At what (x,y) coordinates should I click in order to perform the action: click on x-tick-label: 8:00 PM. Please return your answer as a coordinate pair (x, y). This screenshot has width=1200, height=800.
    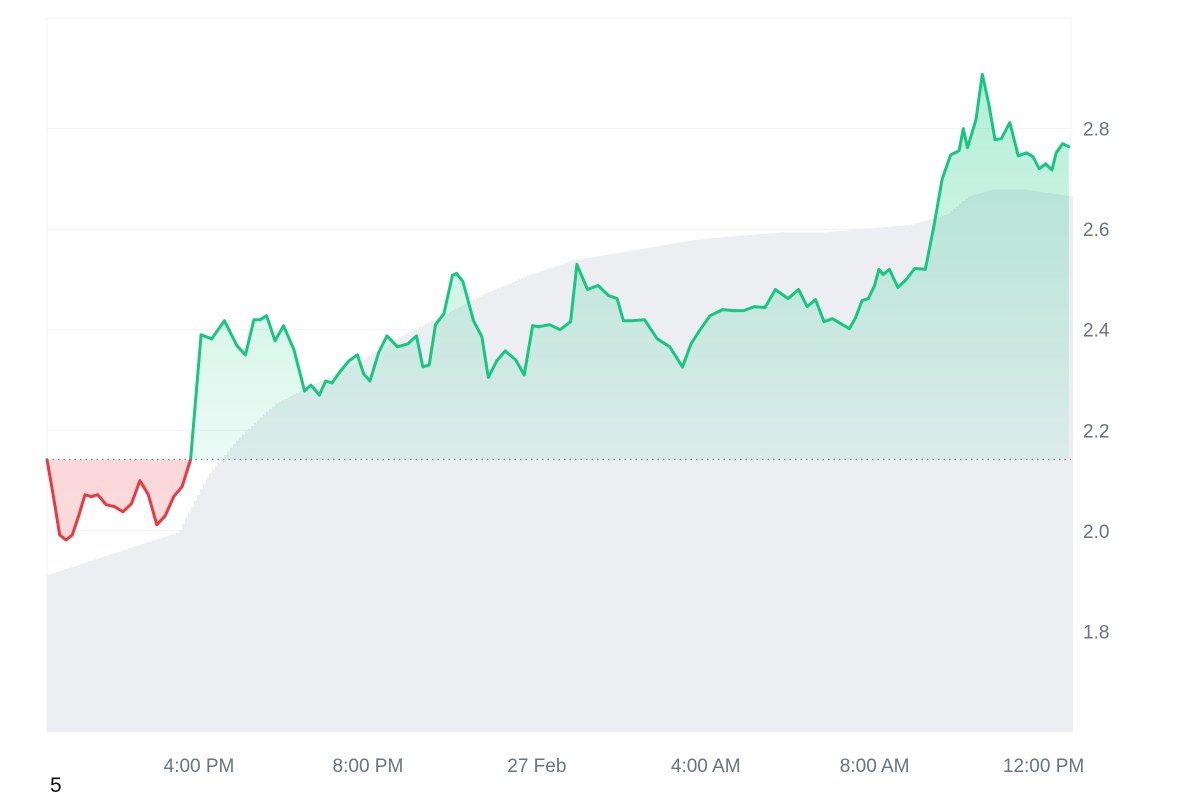
    Looking at the image, I should click on (368, 766).